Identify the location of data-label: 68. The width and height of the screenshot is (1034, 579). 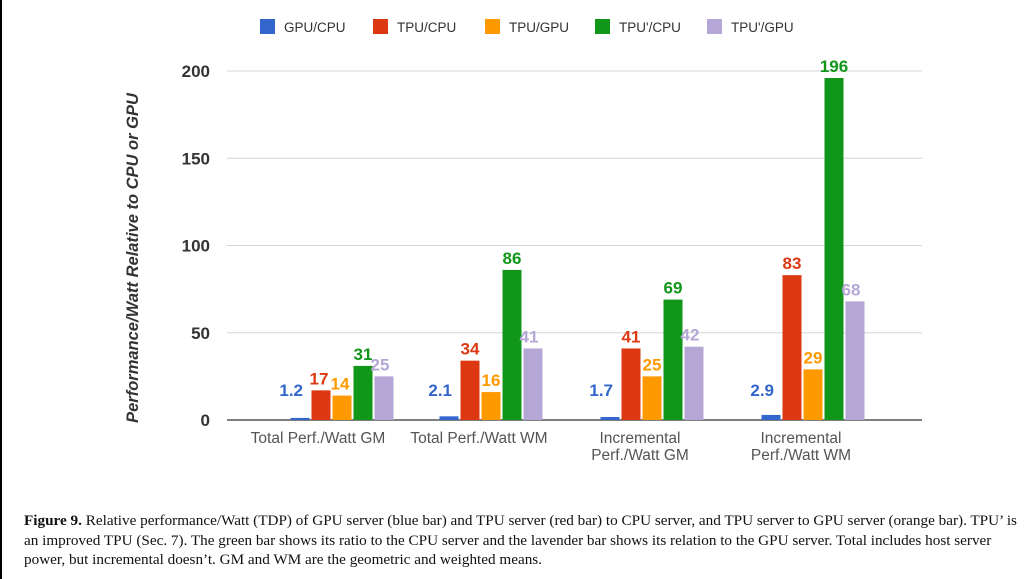
(851, 289).